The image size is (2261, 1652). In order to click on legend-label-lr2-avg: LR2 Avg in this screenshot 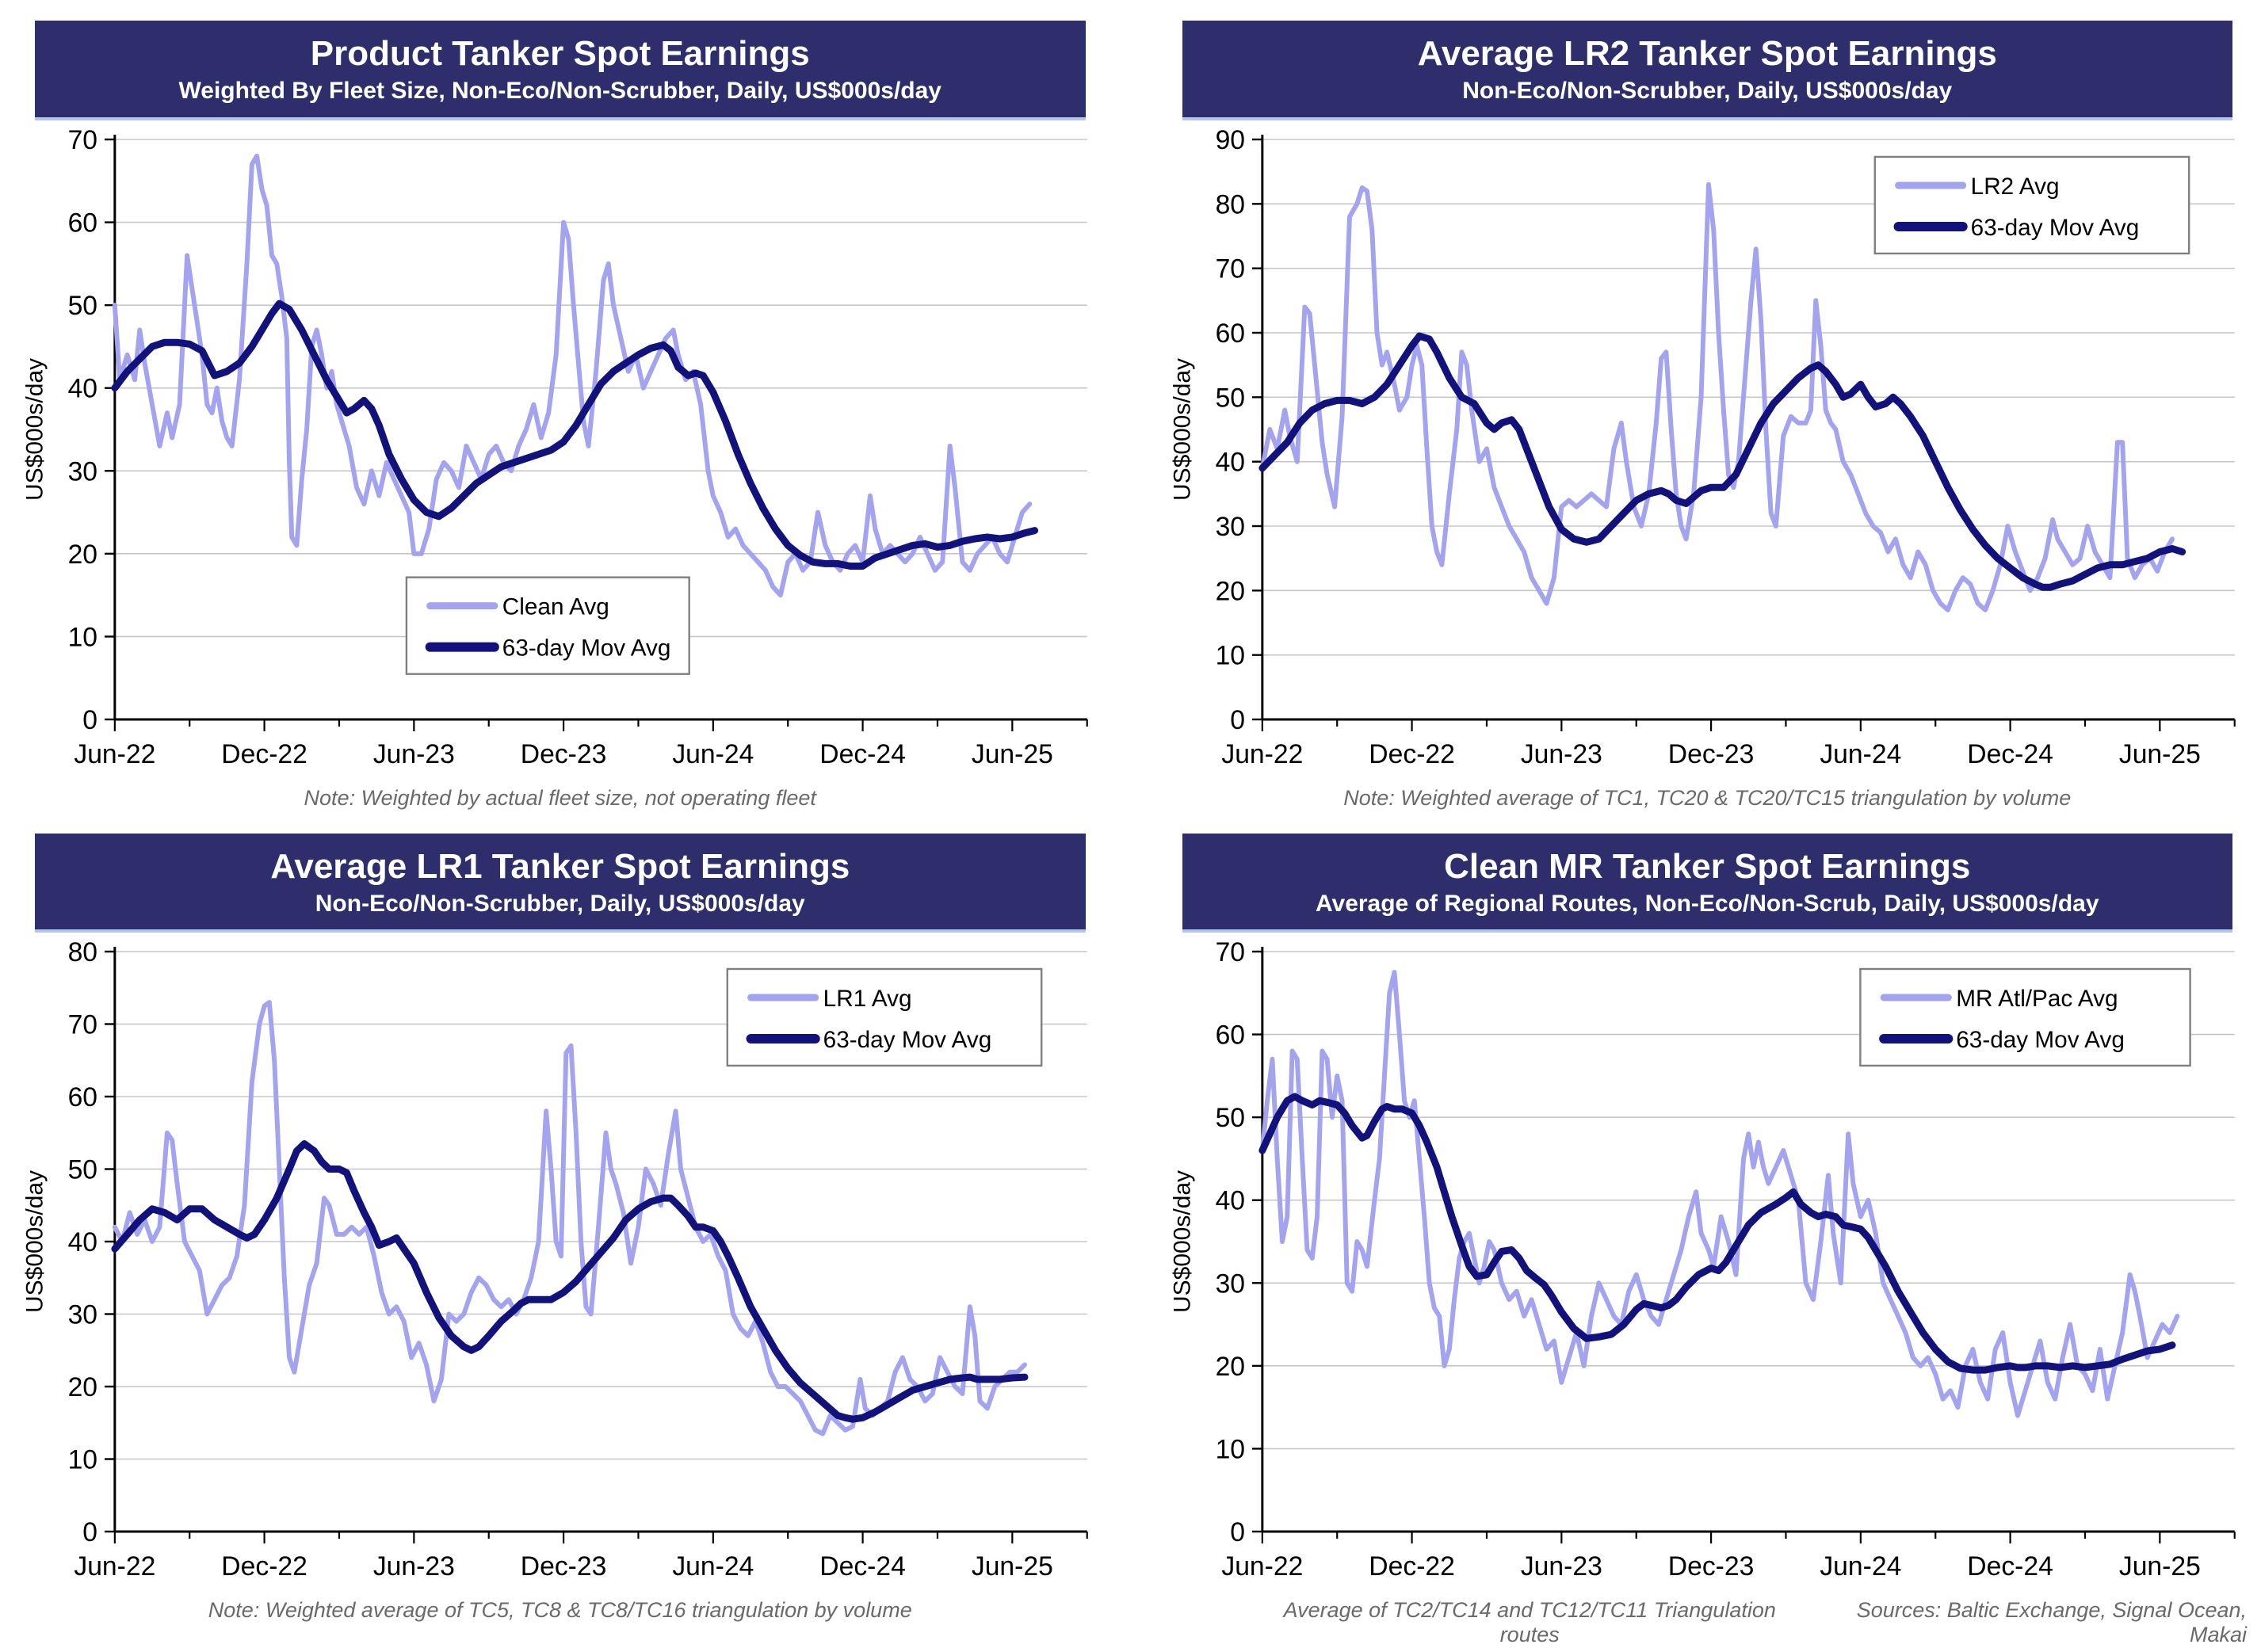, I will do `click(2014, 186)`.